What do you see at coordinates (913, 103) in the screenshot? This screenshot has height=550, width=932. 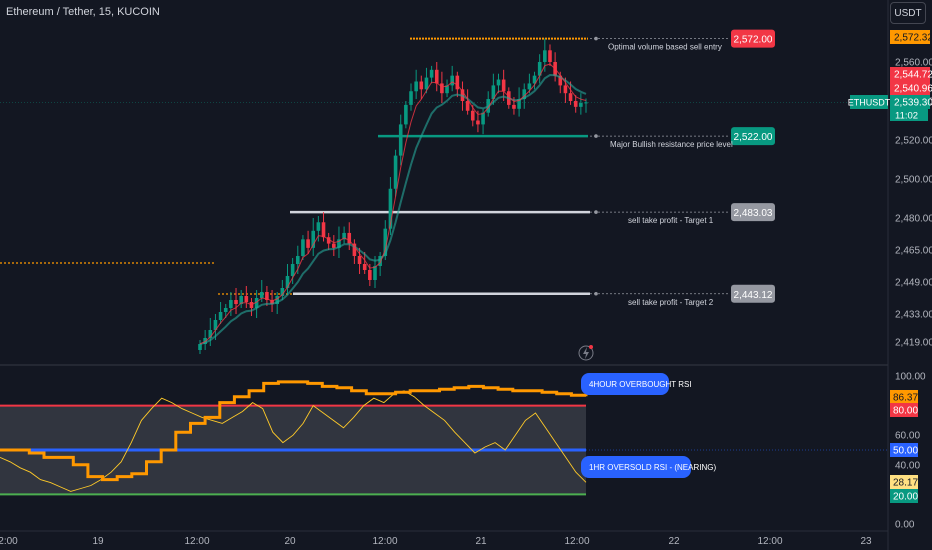 I see `price-label: 2,539.30` at bounding box center [913, 103].